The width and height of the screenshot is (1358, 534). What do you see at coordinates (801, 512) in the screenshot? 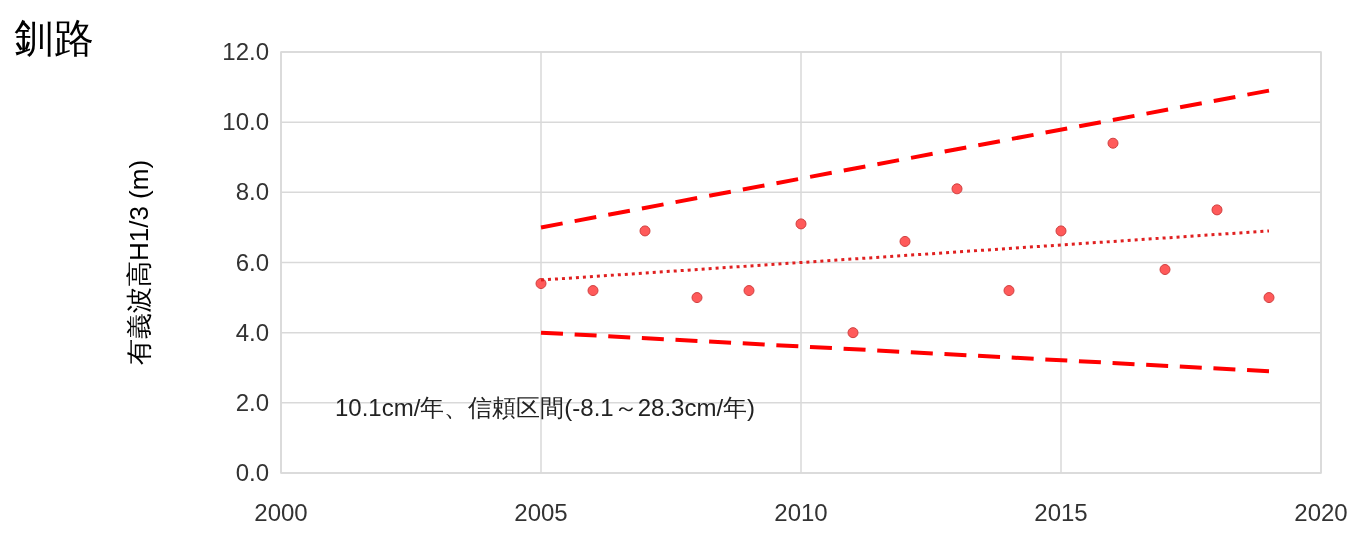
I see `x-tick-label: 2010` at bounding box center [801, 512].